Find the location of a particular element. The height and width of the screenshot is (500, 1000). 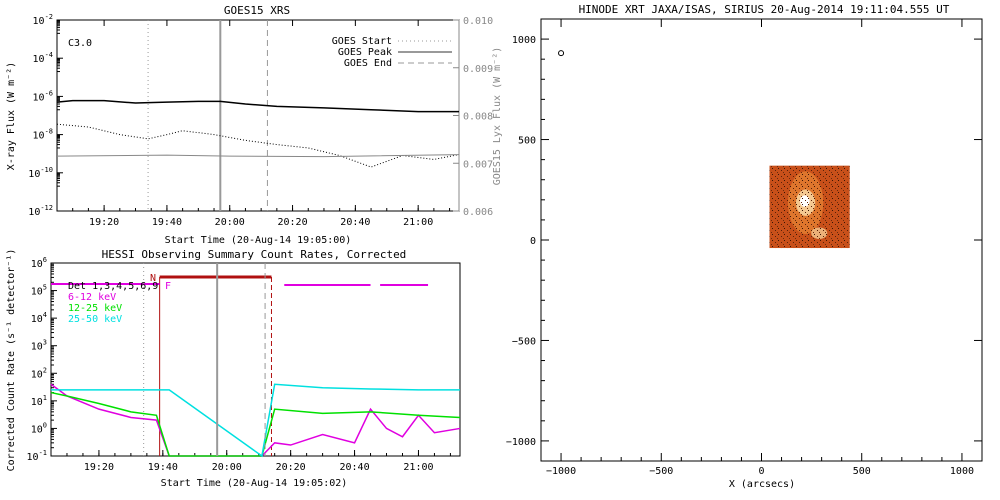

goes-flare-class: C3.0 is located at coordinates (80, 43).